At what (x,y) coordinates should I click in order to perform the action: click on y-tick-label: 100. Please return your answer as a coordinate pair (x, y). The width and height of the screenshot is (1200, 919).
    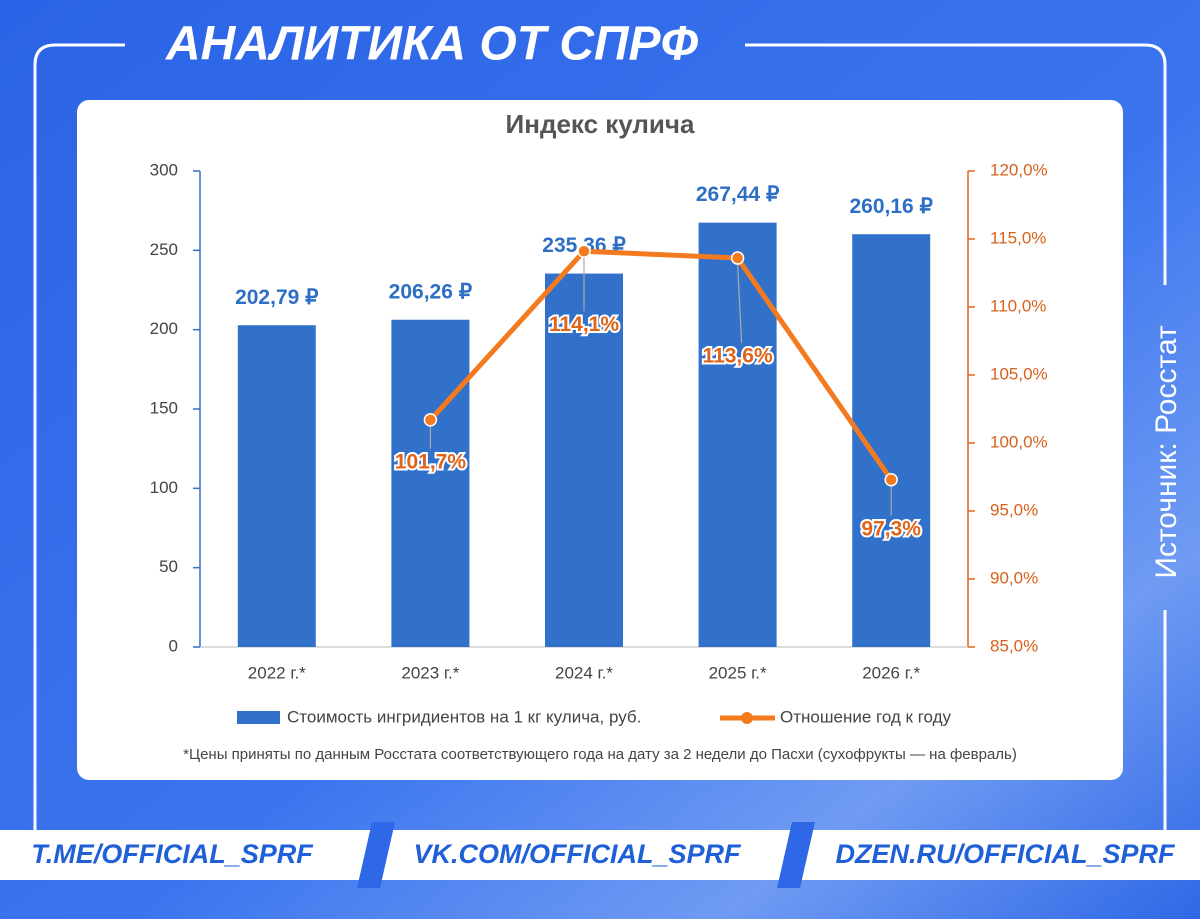
    Looking at the image, I should click on (164, 487).